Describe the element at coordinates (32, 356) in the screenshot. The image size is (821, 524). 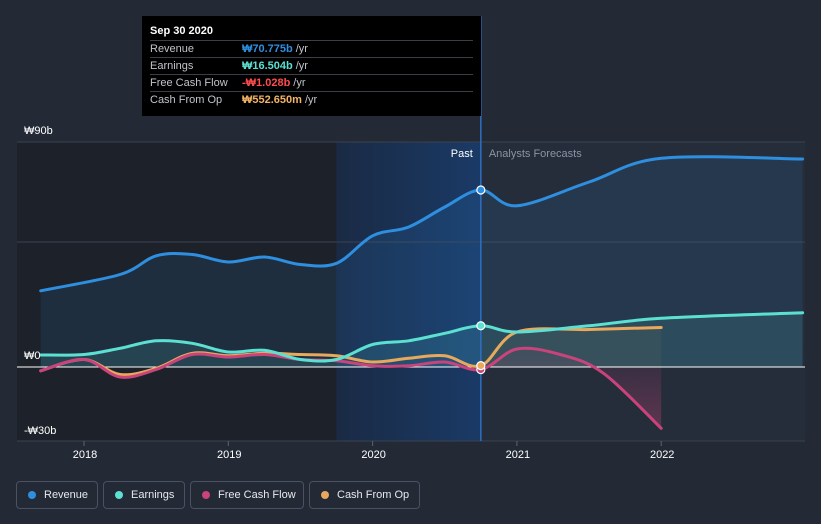
I see `y-tick-label: ₩0` at that location.